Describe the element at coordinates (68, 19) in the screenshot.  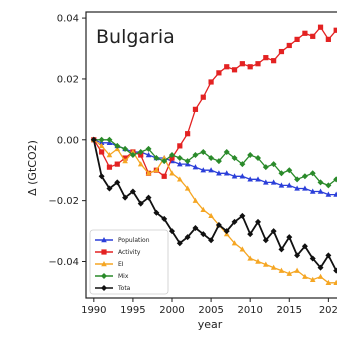
I see `y-tick-label: 0.04` at that location.